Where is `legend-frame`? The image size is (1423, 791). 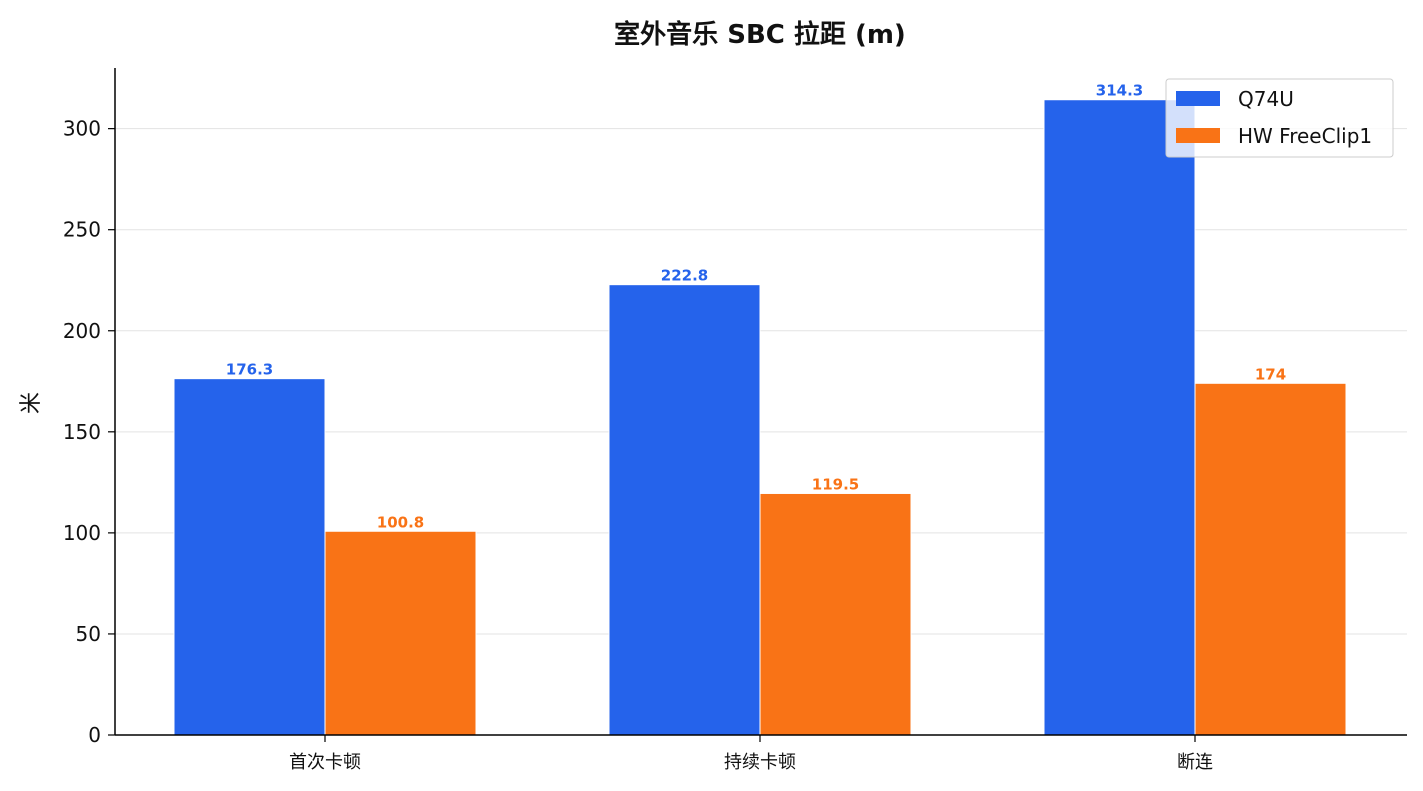
legend-frame is located at coordinates (1279, 118).